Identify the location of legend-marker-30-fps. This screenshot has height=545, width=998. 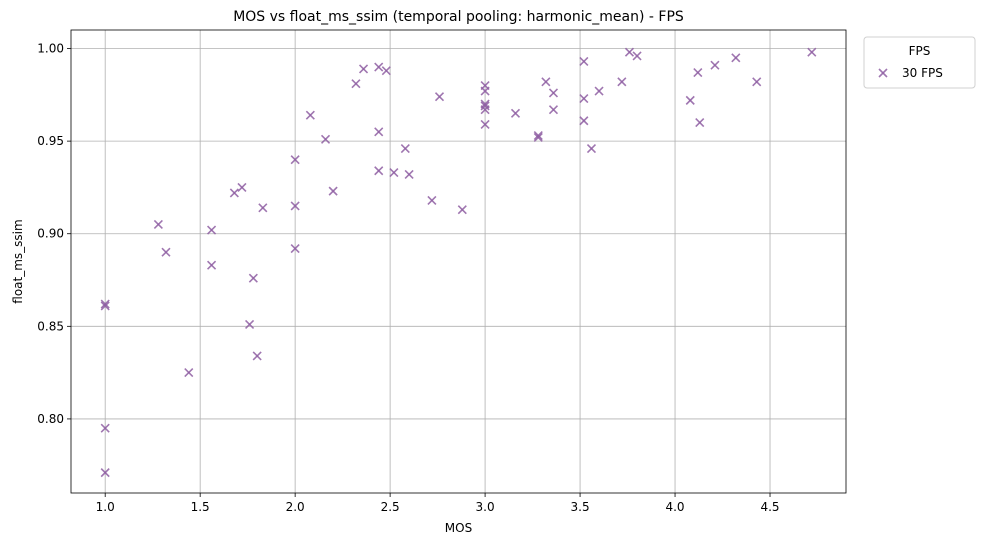
(883, 73).